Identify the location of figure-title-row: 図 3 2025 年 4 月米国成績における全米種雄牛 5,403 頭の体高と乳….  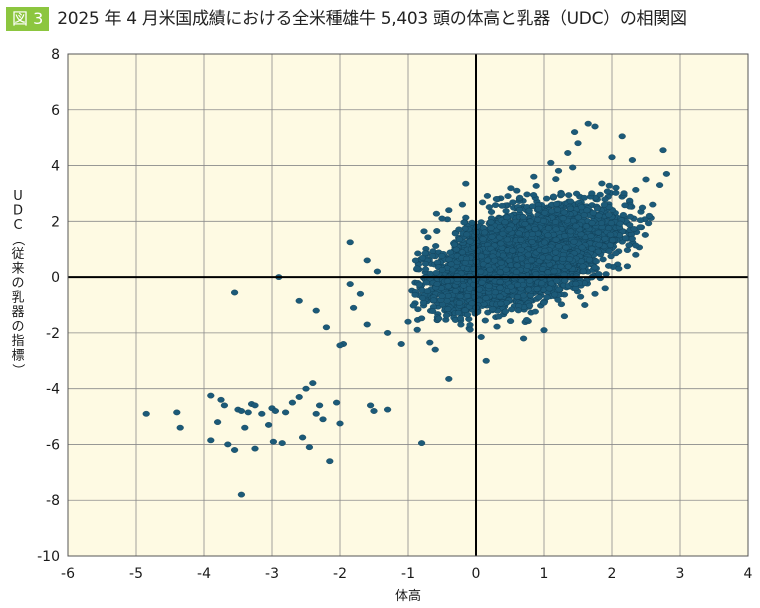
(346, 19).